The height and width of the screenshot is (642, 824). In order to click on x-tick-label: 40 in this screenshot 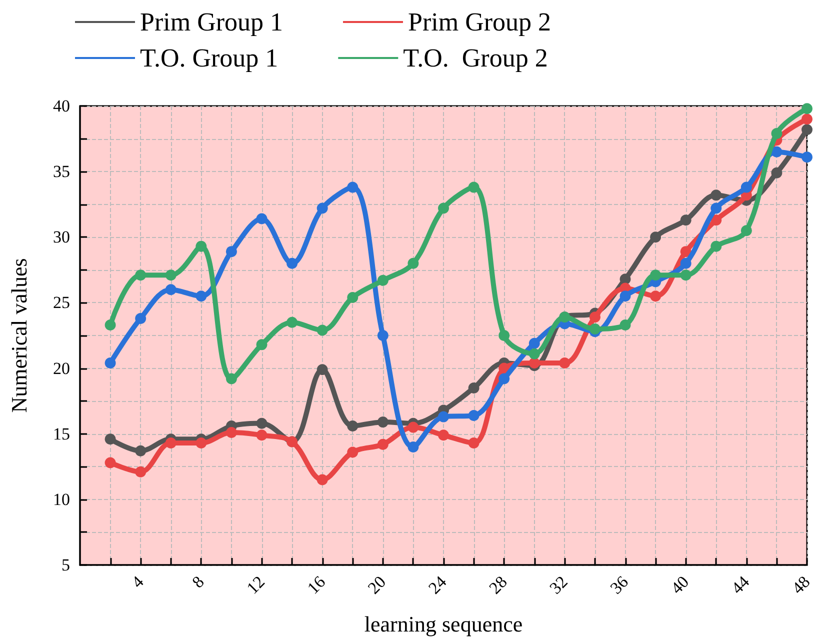, I will do `click(680, 585)`.